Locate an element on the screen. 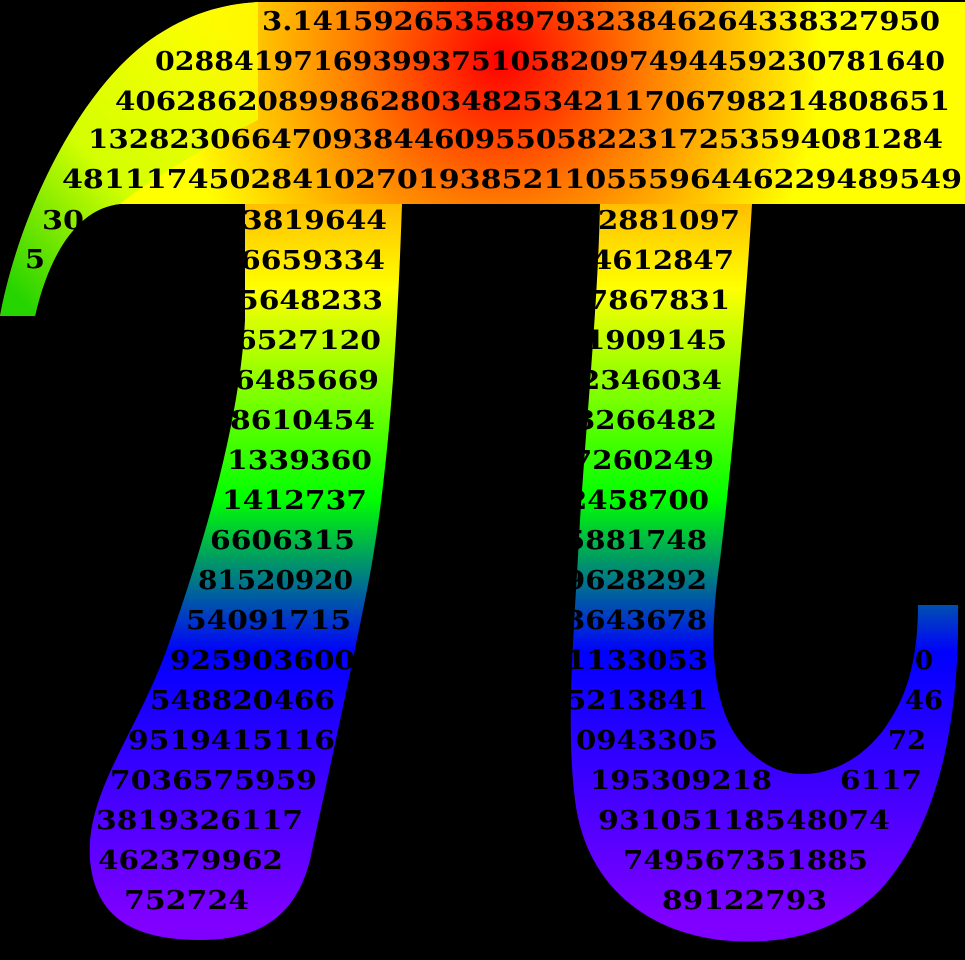 This screenshot has height=960, width=965. right-leg-digits-line: 0943305 is located at coordinates (647, 741).